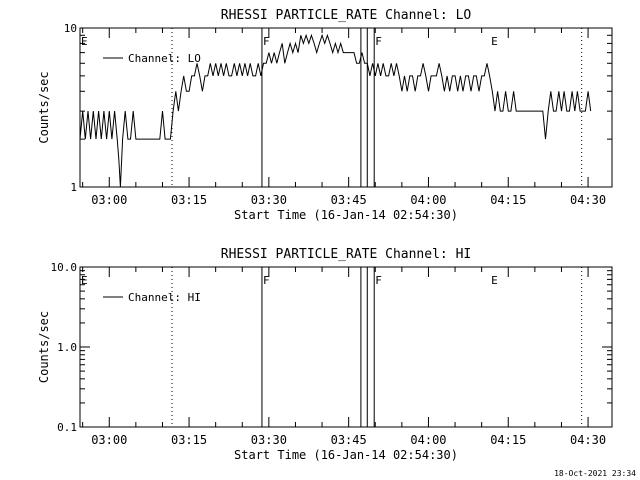 The image size is (640, 480). What do you see at coordinates (64, 267) in the screenshot?
I see `y-tick-label: 10.0` at bounding box center [64, 267].